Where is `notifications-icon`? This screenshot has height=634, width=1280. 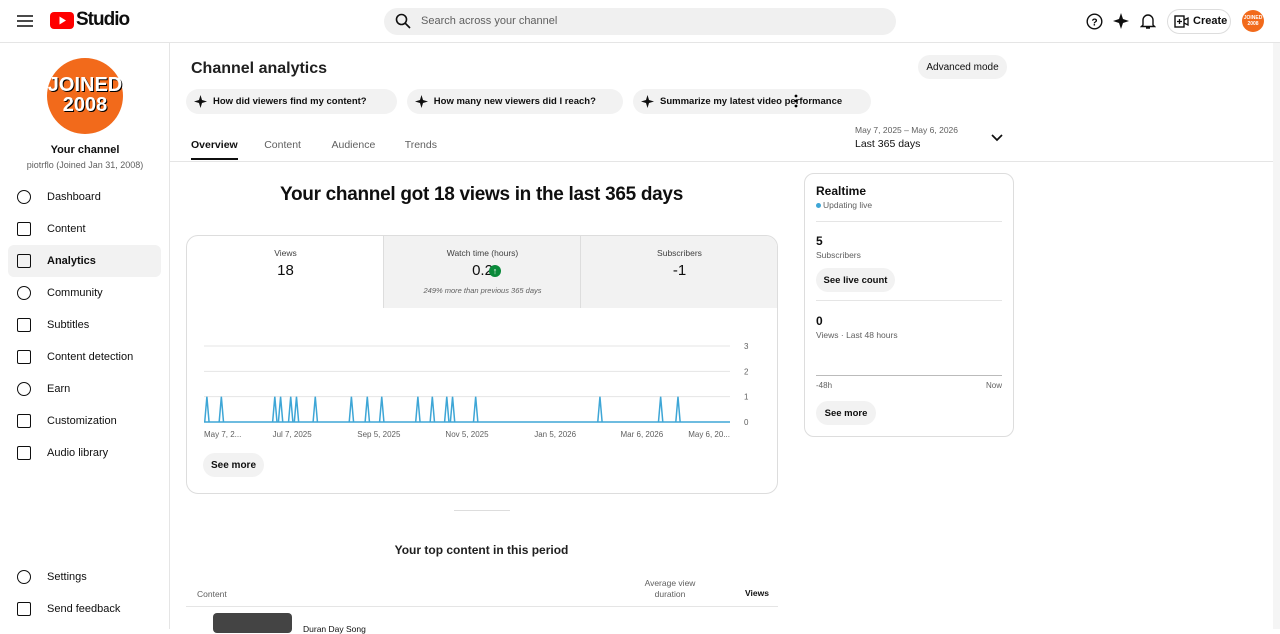 notifications-icon is located at coordinates (1148, 21).